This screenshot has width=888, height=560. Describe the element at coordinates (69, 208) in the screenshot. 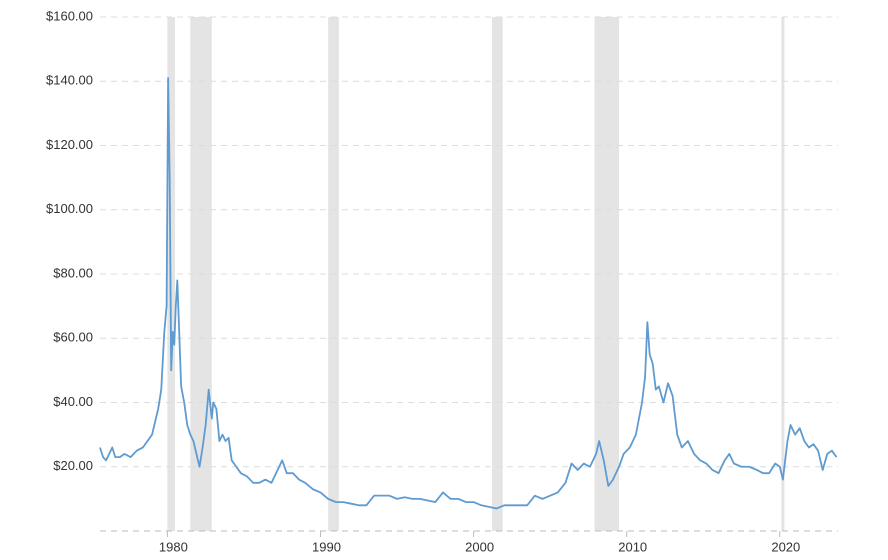

I see `y-tick-label: $100.00` at that location.